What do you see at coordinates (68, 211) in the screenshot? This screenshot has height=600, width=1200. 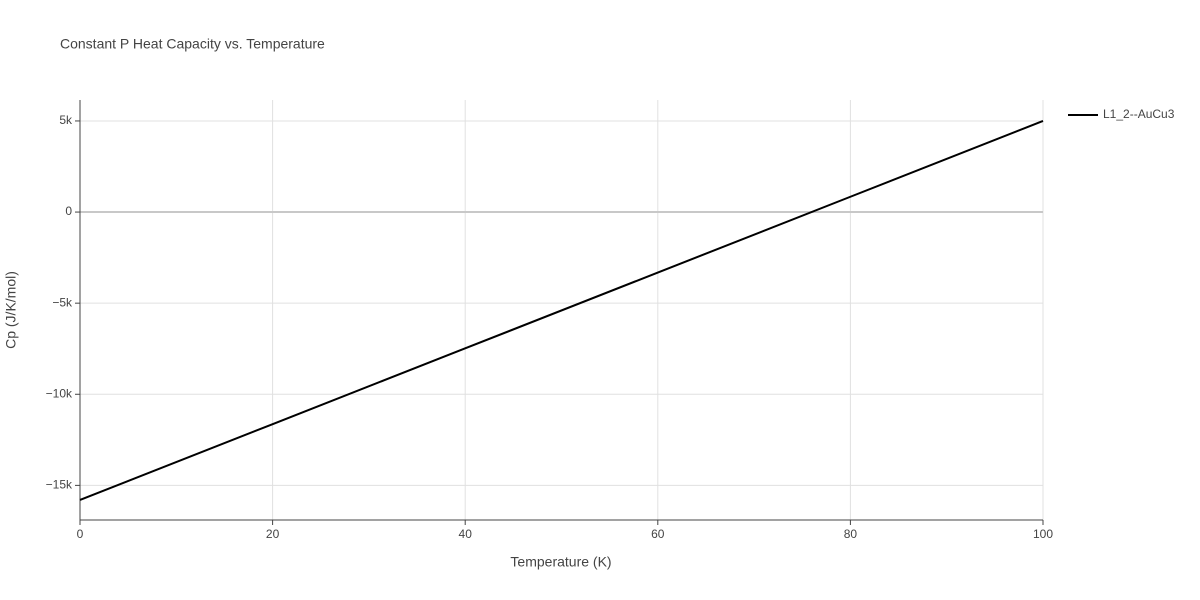 I see `y-tick-label: 0` at bounding box center [68, 211].